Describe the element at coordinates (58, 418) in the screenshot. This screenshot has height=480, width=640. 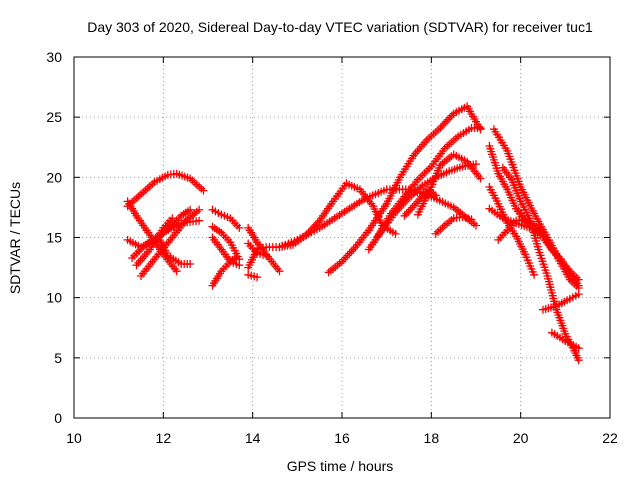
I see `y-tick-label: 0` at that location.